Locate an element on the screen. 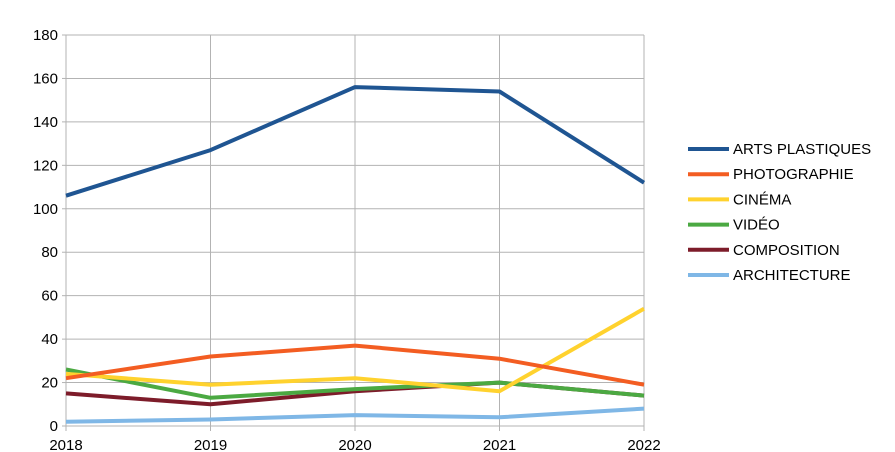 The width and height of the screenshot is (895, 452). legend-label: VIDÉO is located at coordinates (756, 225).